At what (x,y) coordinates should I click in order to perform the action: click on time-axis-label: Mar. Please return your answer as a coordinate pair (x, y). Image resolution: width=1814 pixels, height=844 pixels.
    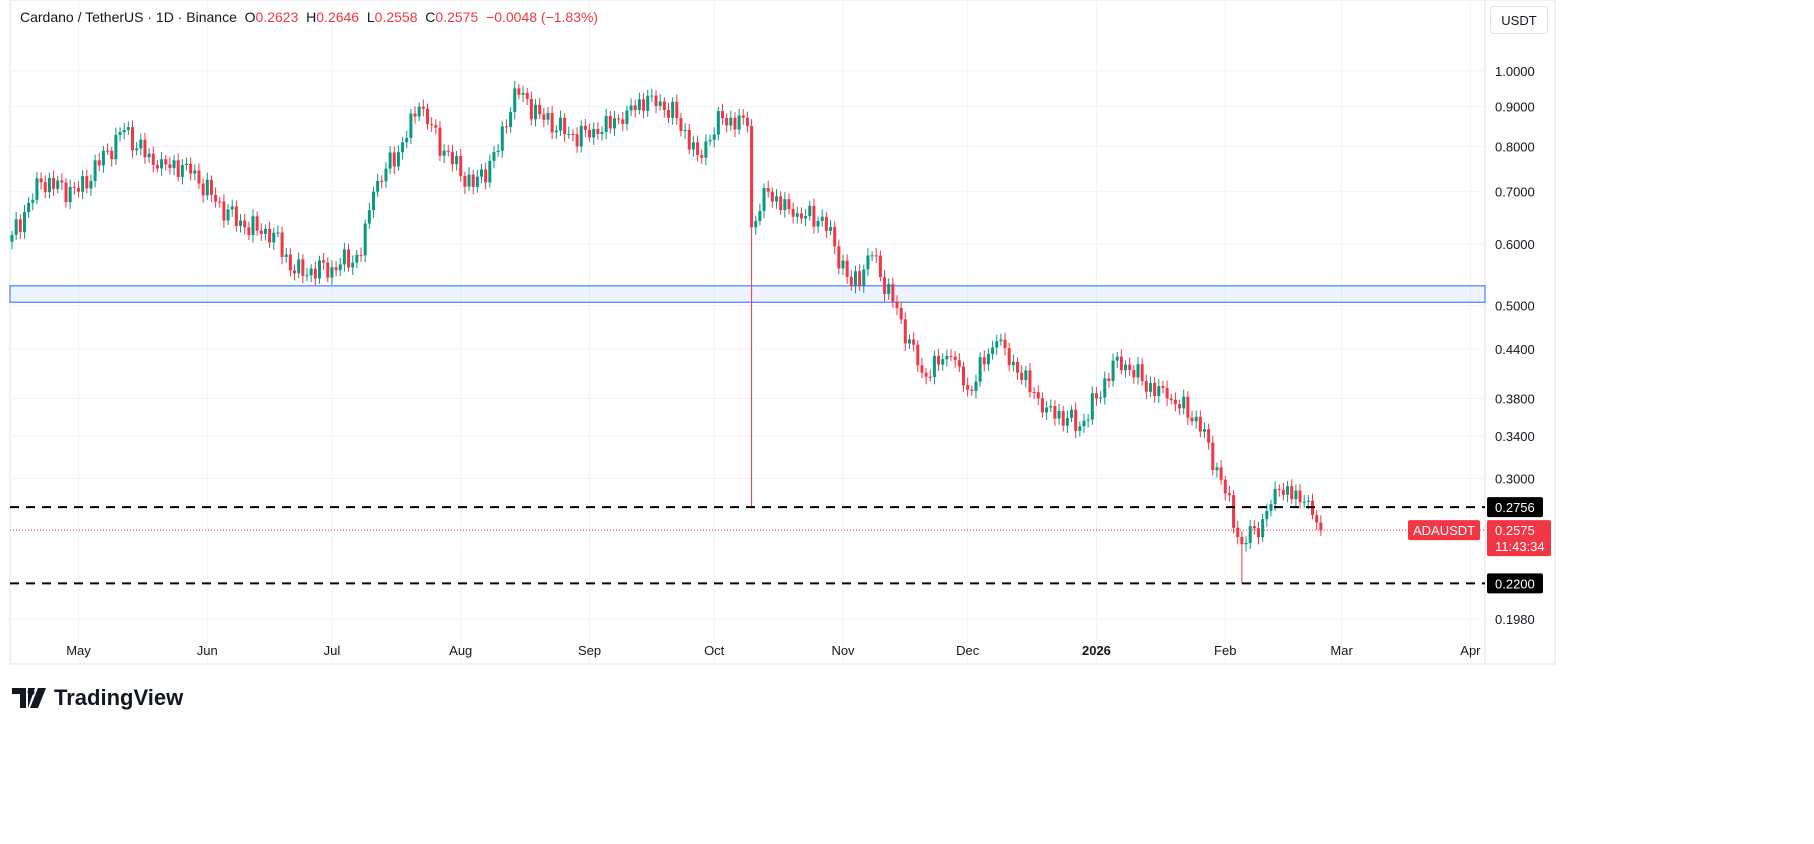
    Looking at the image, I should click on (1341, 650).